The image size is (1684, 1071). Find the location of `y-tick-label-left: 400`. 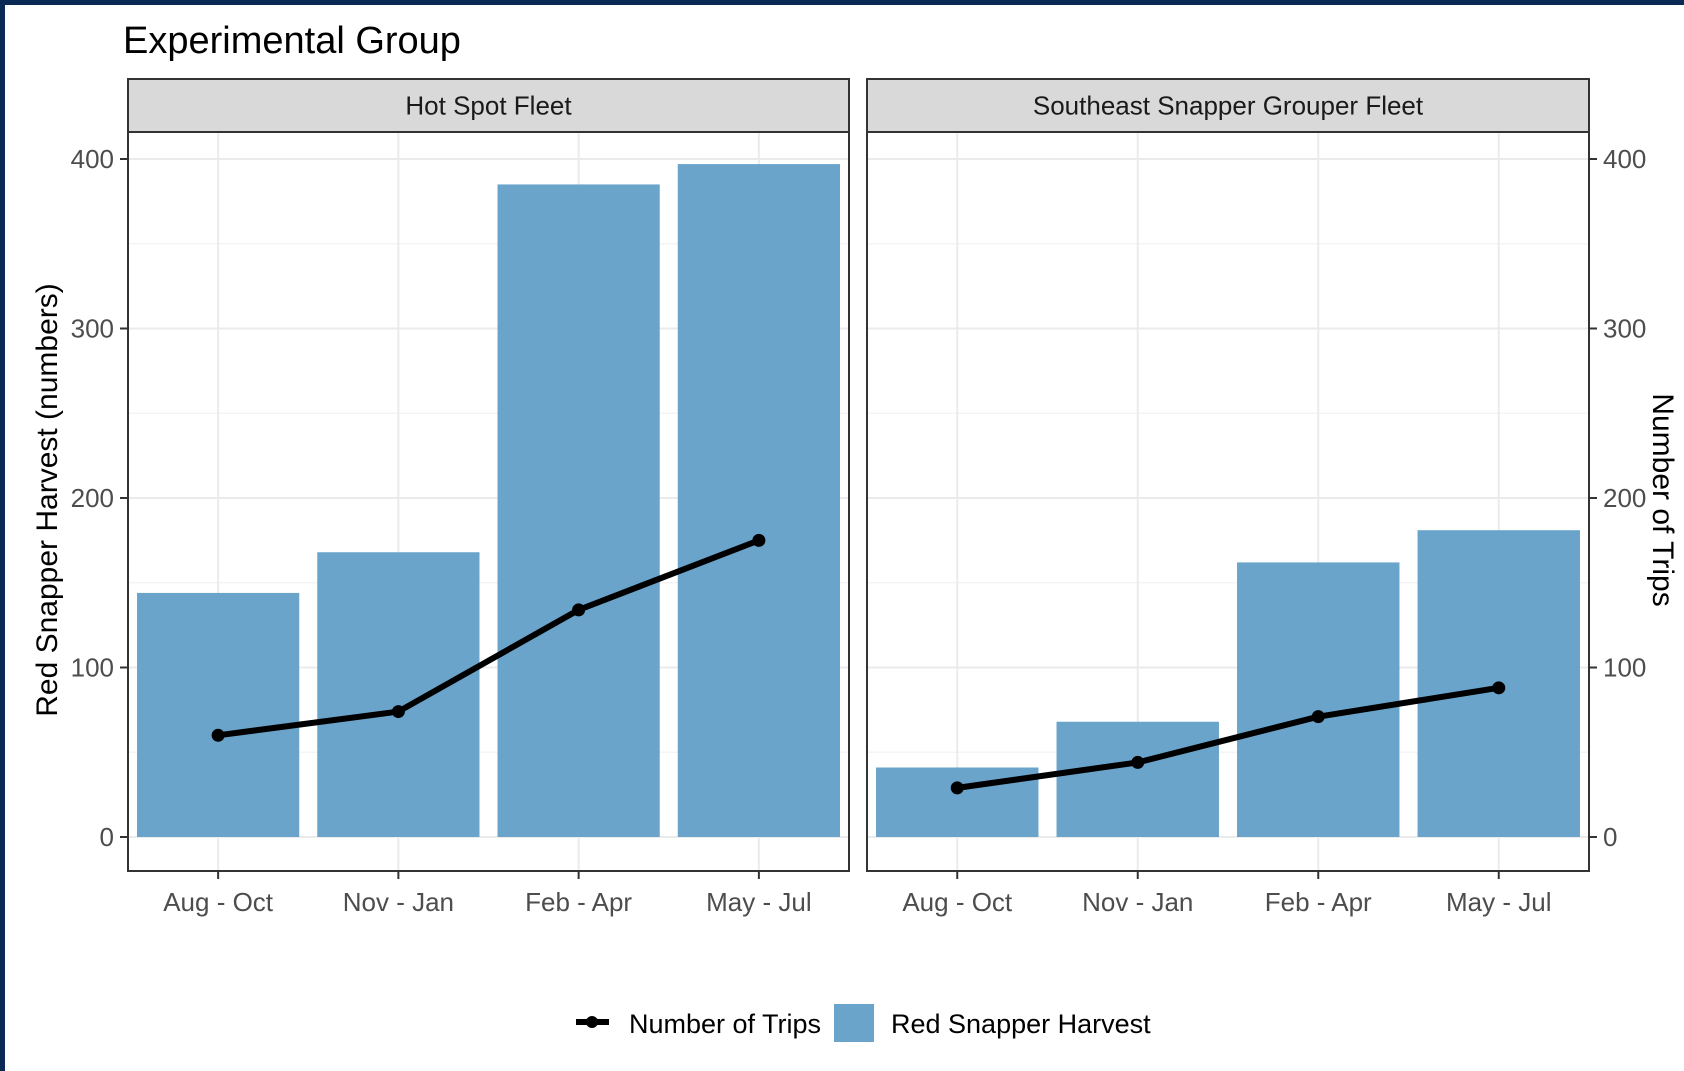

y-tick-label-left: 400 is located at coordinates (92, 159).